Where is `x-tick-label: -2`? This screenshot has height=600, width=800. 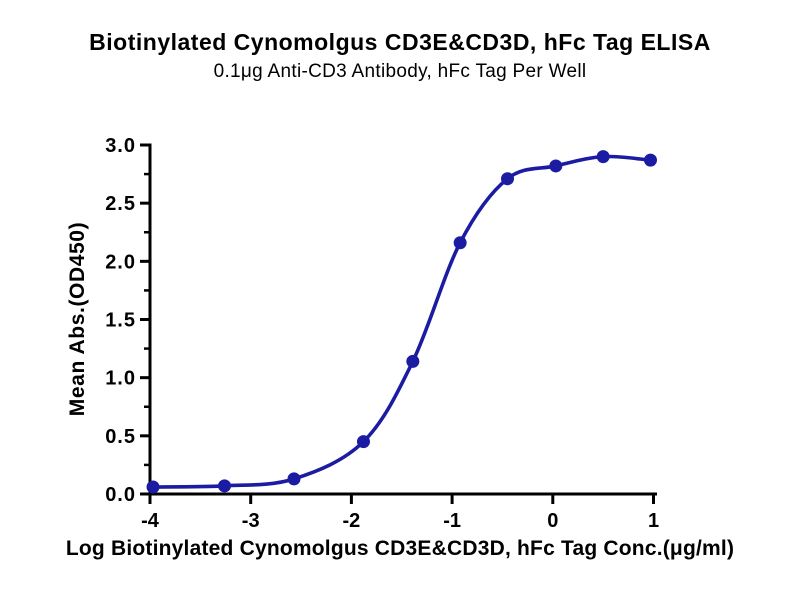
x-tick-label: -2 is located at coordinates (352, 521).